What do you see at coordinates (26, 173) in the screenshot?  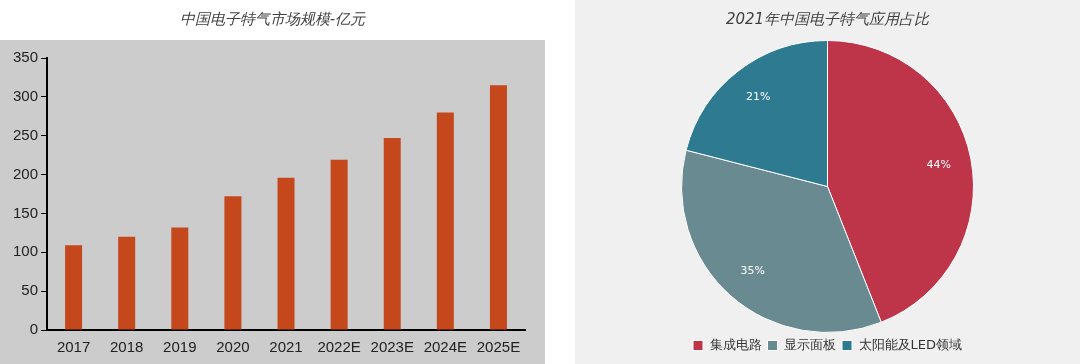 I see `y-tick-label: 200` at bounding box center [26, 173].